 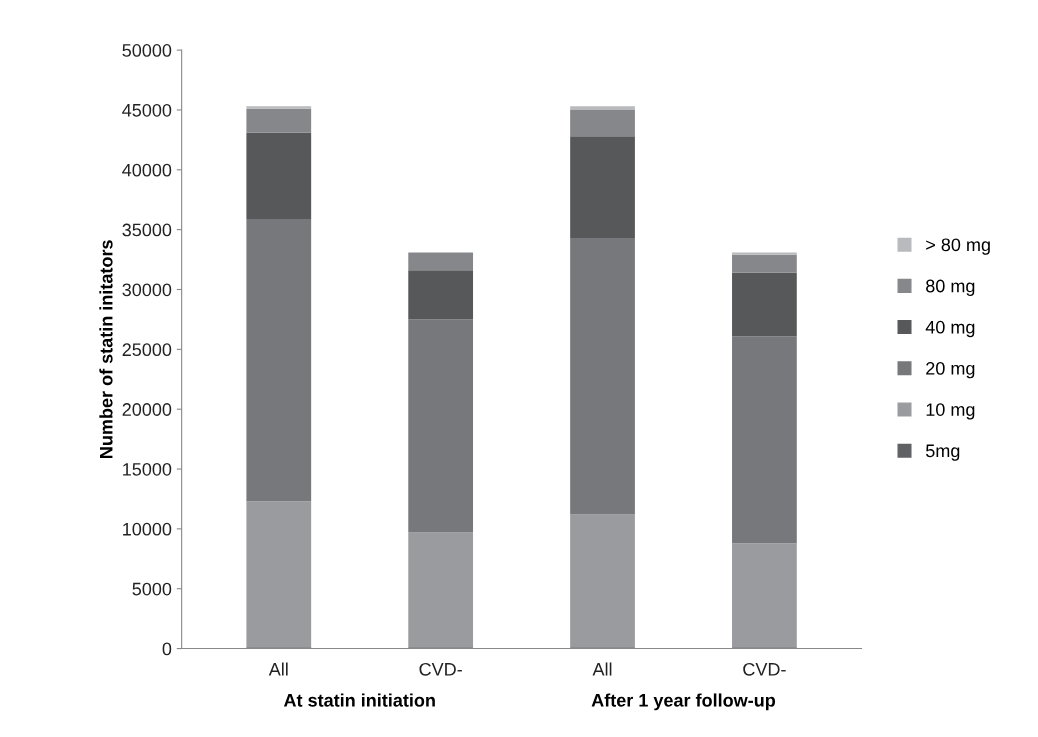 I want to click on legend-label: 20 mg, so click(x=950, y=370).